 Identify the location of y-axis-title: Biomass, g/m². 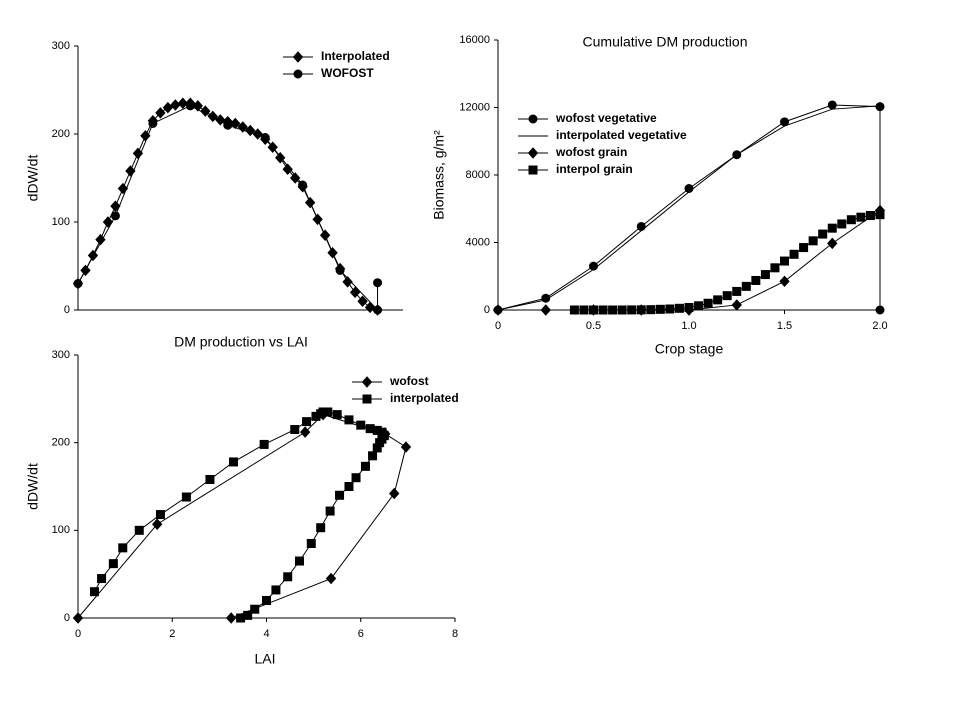
(439, 175).